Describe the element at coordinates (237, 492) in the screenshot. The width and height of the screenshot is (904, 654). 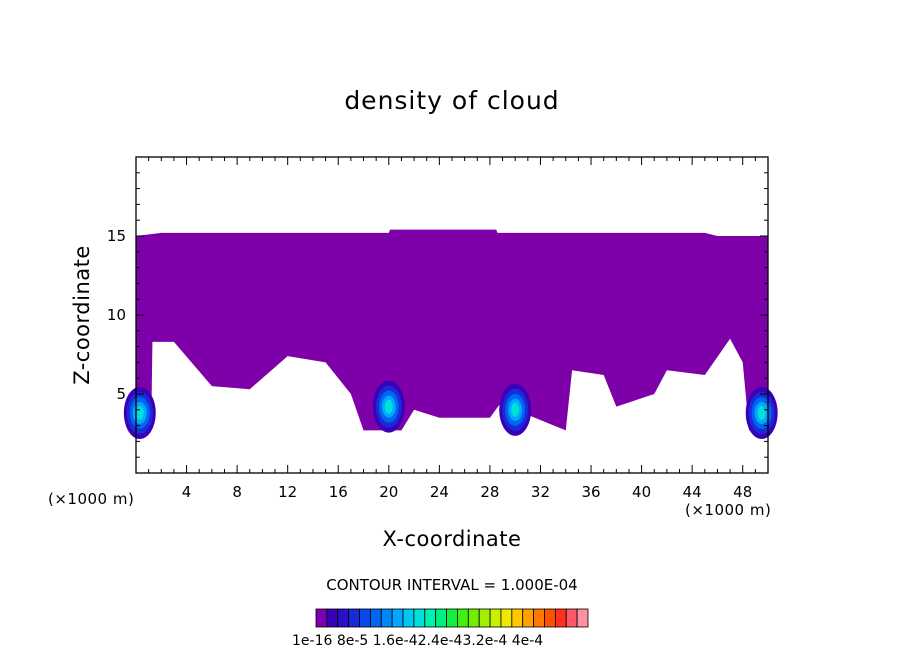
I see `x-tick-label: 8` at that location.